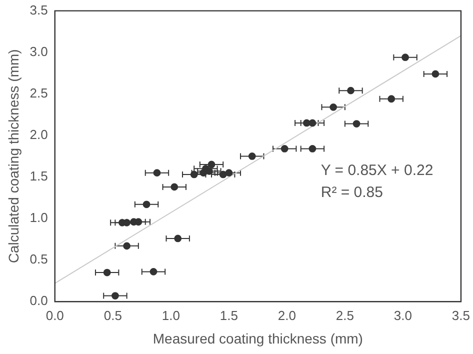 This screenshot has width=473, height=354. Describe the element at coordinates (39, 300) in the screenshot. I see `y-tick-label: 0.0` at that location.